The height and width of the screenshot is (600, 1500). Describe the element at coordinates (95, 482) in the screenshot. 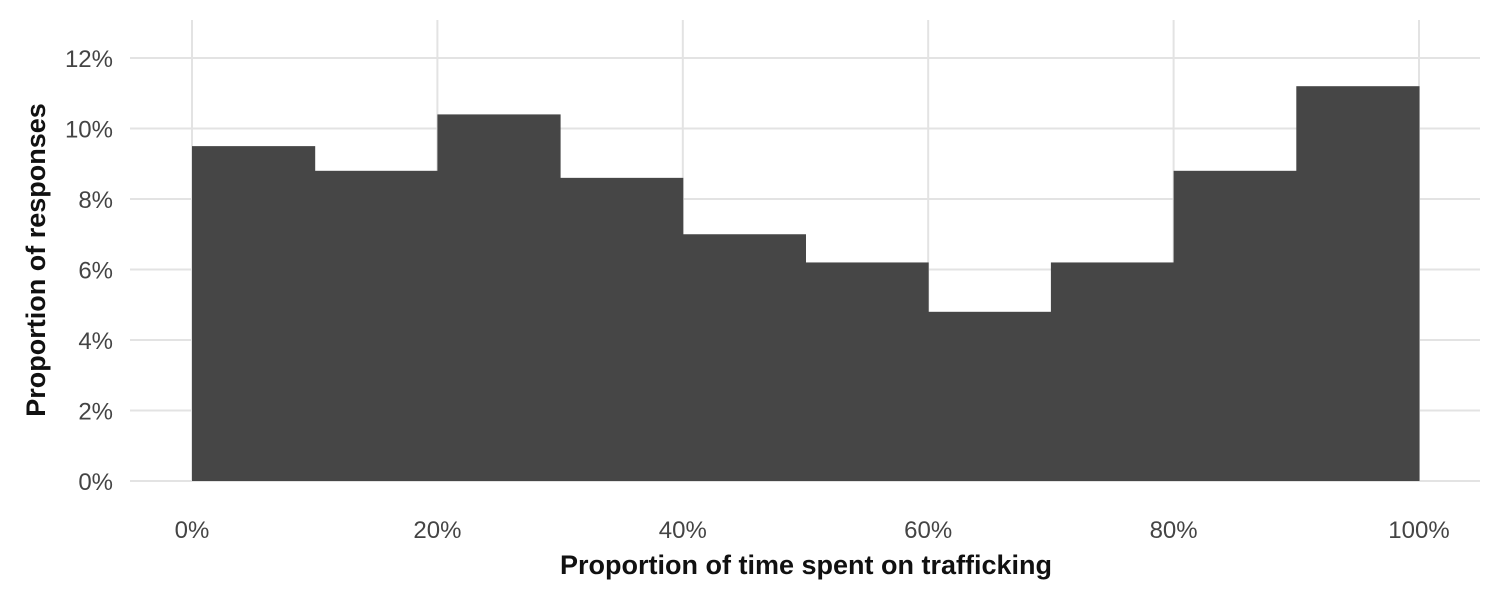

I see `y-tick-label: 0%` at that location.